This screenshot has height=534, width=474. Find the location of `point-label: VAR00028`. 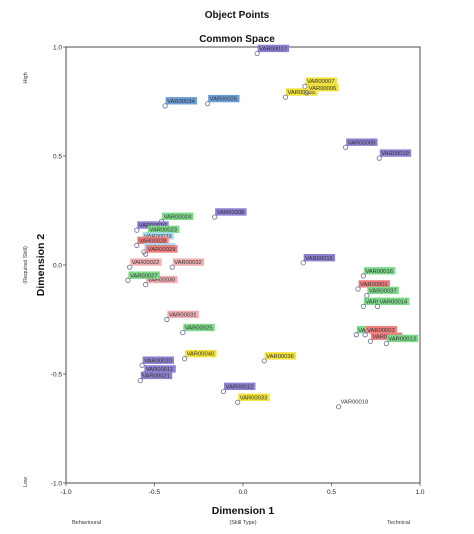

point-label: VAR00028 is located at coordinates (153, 241).